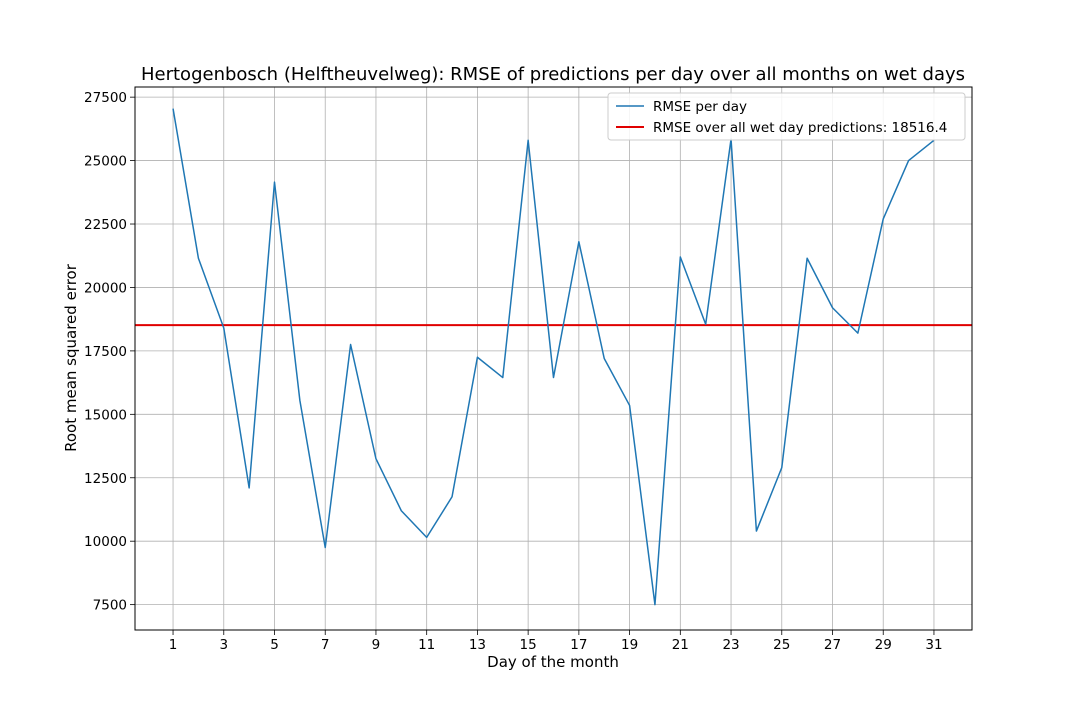  I want to click on x-tick-label: 19, so click(629, 645).